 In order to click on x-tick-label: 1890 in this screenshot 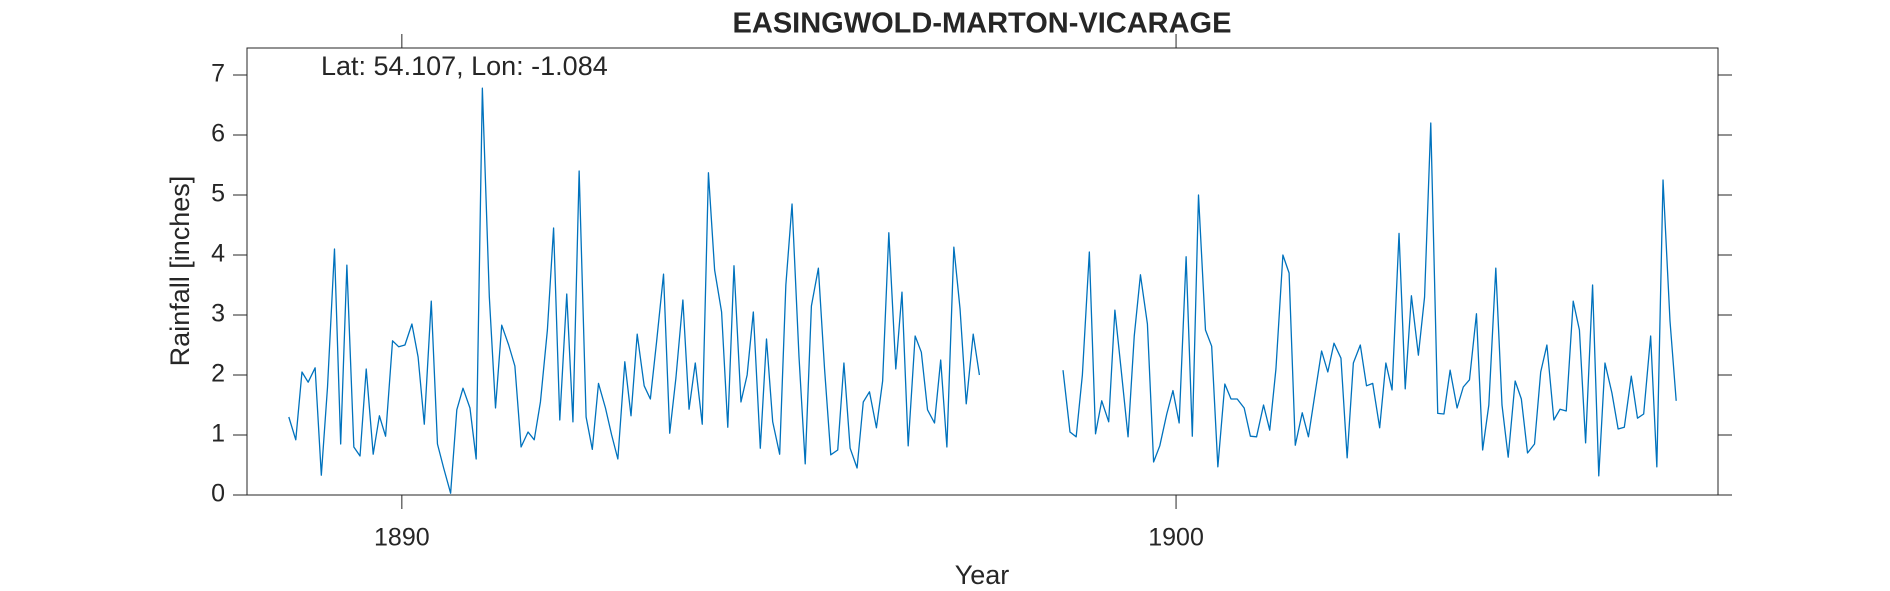, I will do `click(402, 538)`.